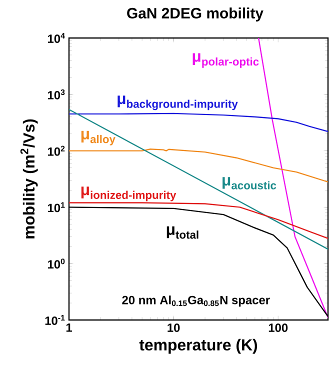 The width and height of the screenshot is (334, 374). I want to click on x-tick-label: 100, so click(278, 328).